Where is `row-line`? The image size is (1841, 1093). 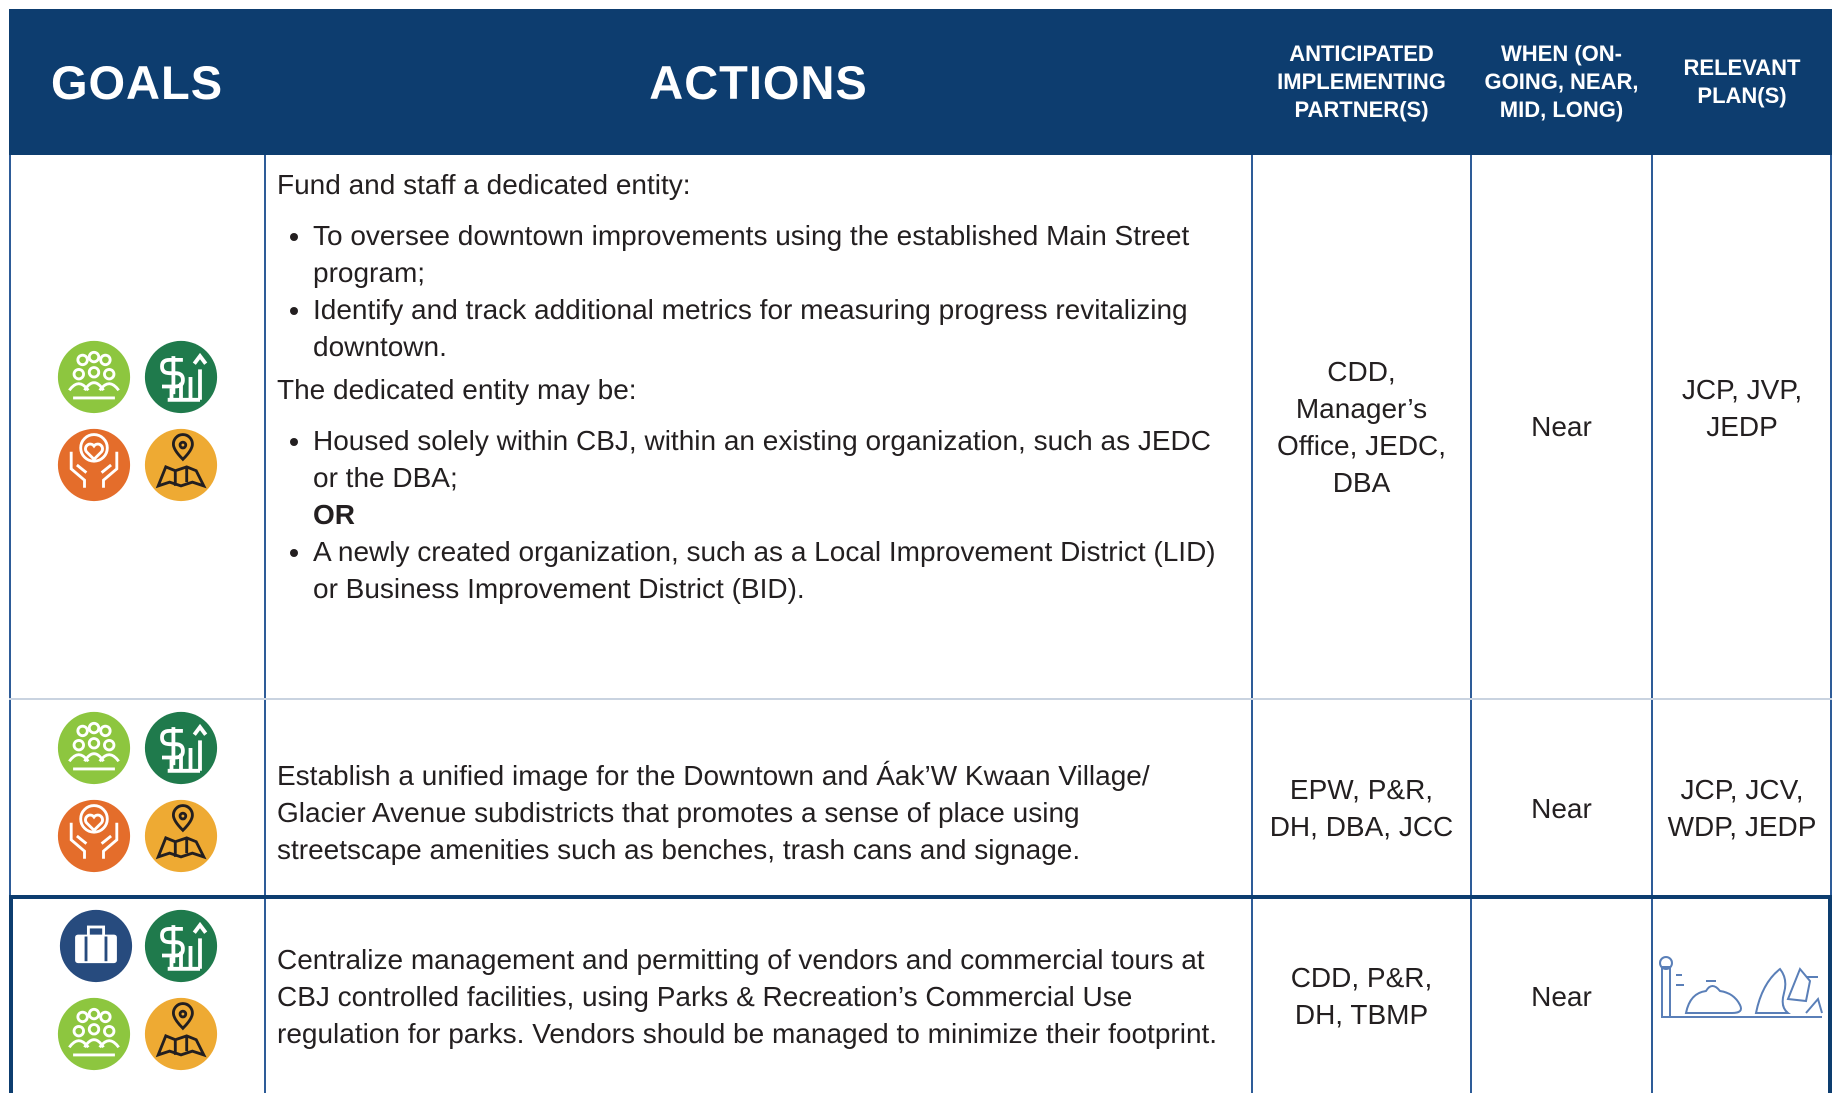 row-line is located at coordinates (920, 699).